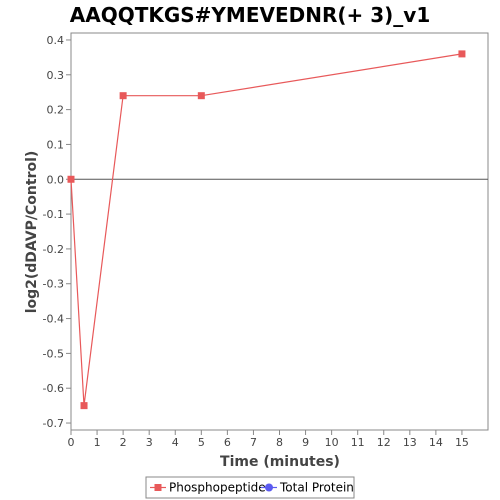  What do you see at coordinates (53, 388) in the screenshot?
I see `y-tick-label: -0.6` at bounding box center [53, 388].